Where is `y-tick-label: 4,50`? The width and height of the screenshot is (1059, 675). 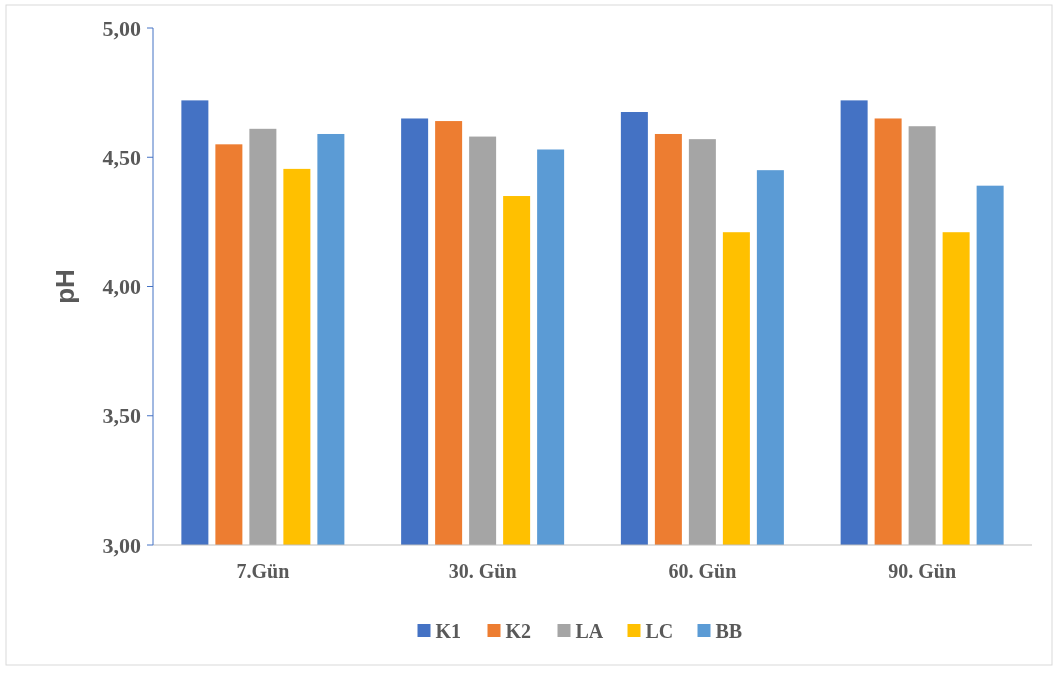 y-tick-label: 4,50 is located at coordinates (121, 157).